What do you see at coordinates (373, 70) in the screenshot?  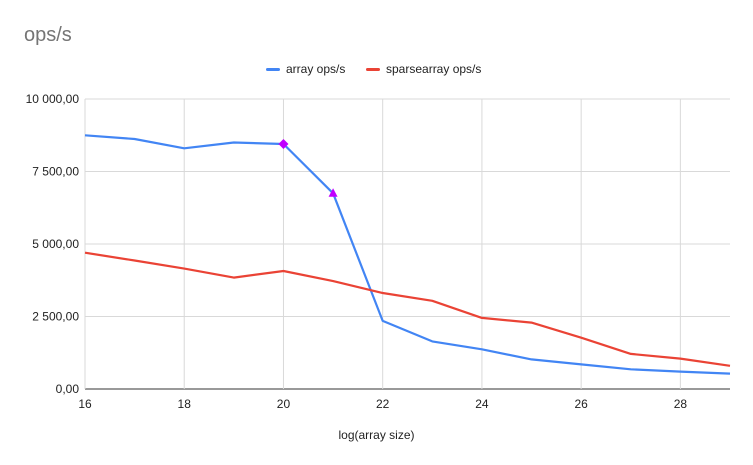 I see `legend-swatch-sparsearray` at bounding box center [373, 70].